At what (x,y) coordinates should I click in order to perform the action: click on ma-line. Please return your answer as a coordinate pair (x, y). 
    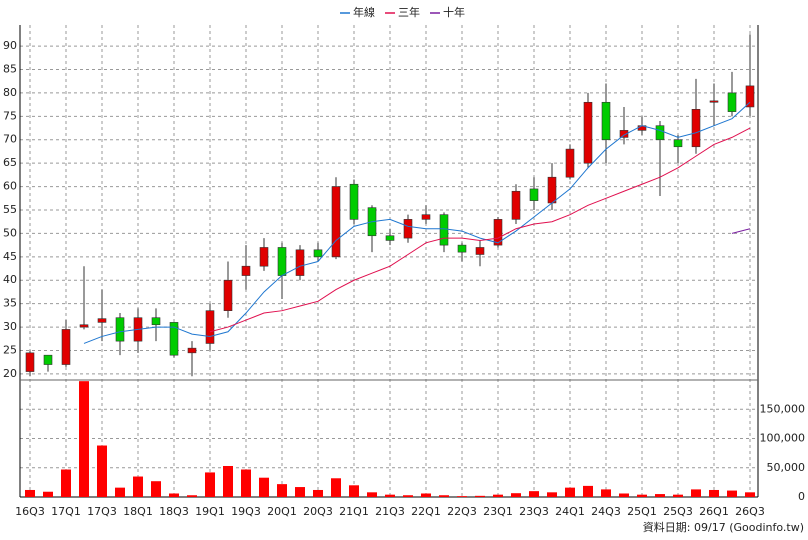
    Looking at the image, I should click on (741, 231).